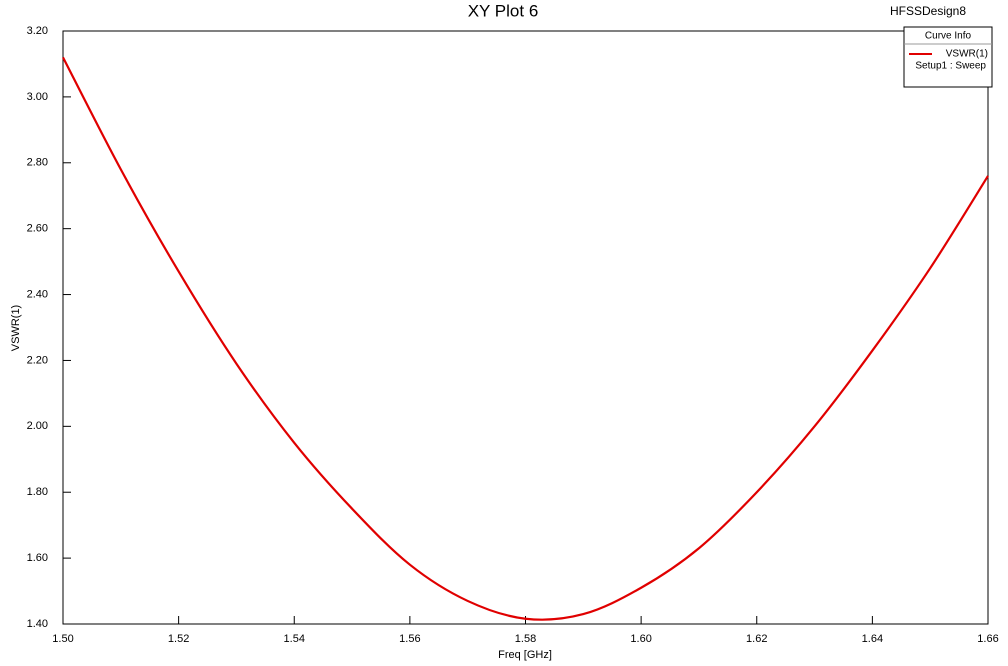 The width and height of the screenshot is (1008, 666). I want to click on y-tick-label: 1.80, so click(37, 492).